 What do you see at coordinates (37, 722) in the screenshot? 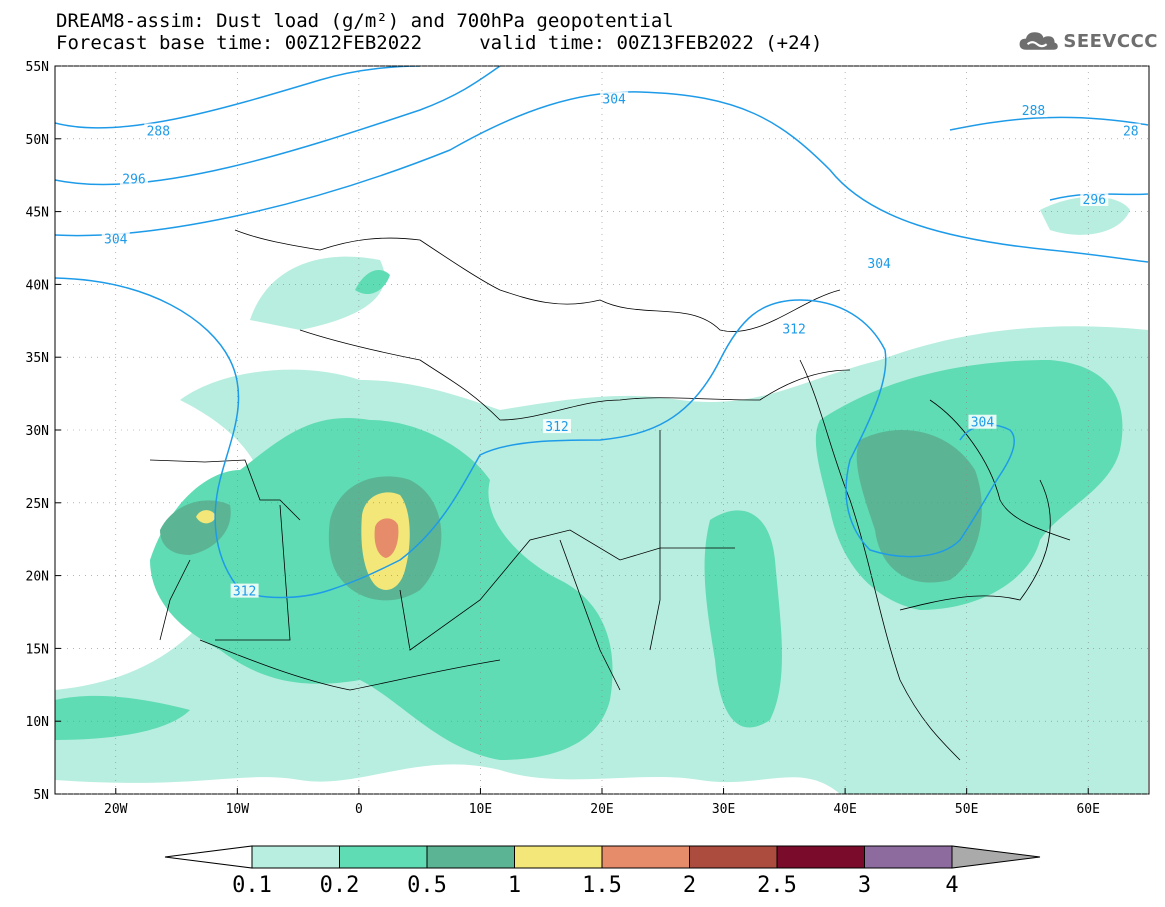
I see `lat-tick-label: 10N` at bounding box center [37, 722].